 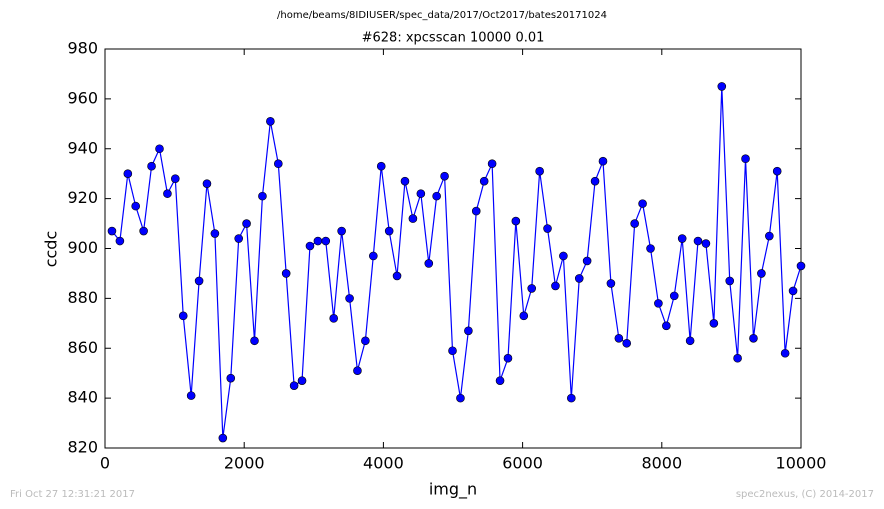 I want to click on x-tick-label: 10000, so click(x=801, y=463).